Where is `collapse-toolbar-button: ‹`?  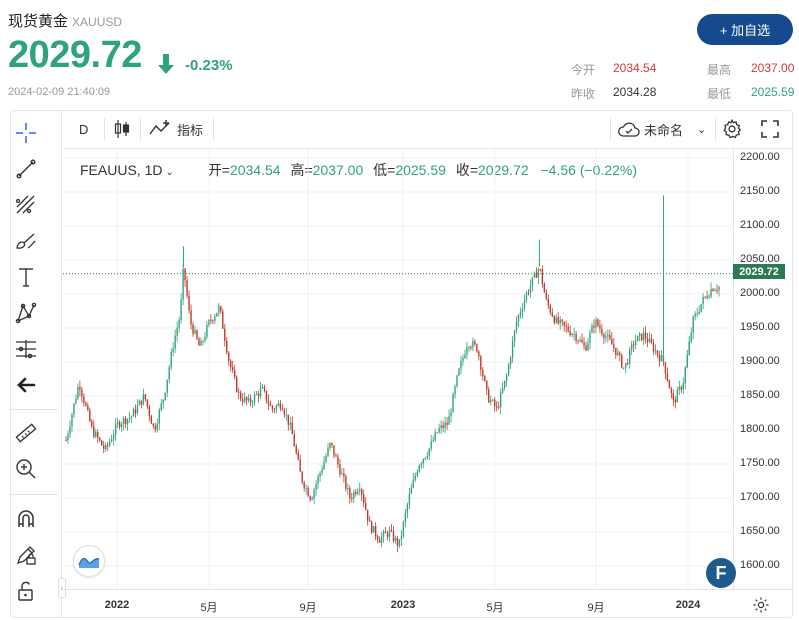 collapse-toolbar-button: ‹ is located at coordinates (62, 588).